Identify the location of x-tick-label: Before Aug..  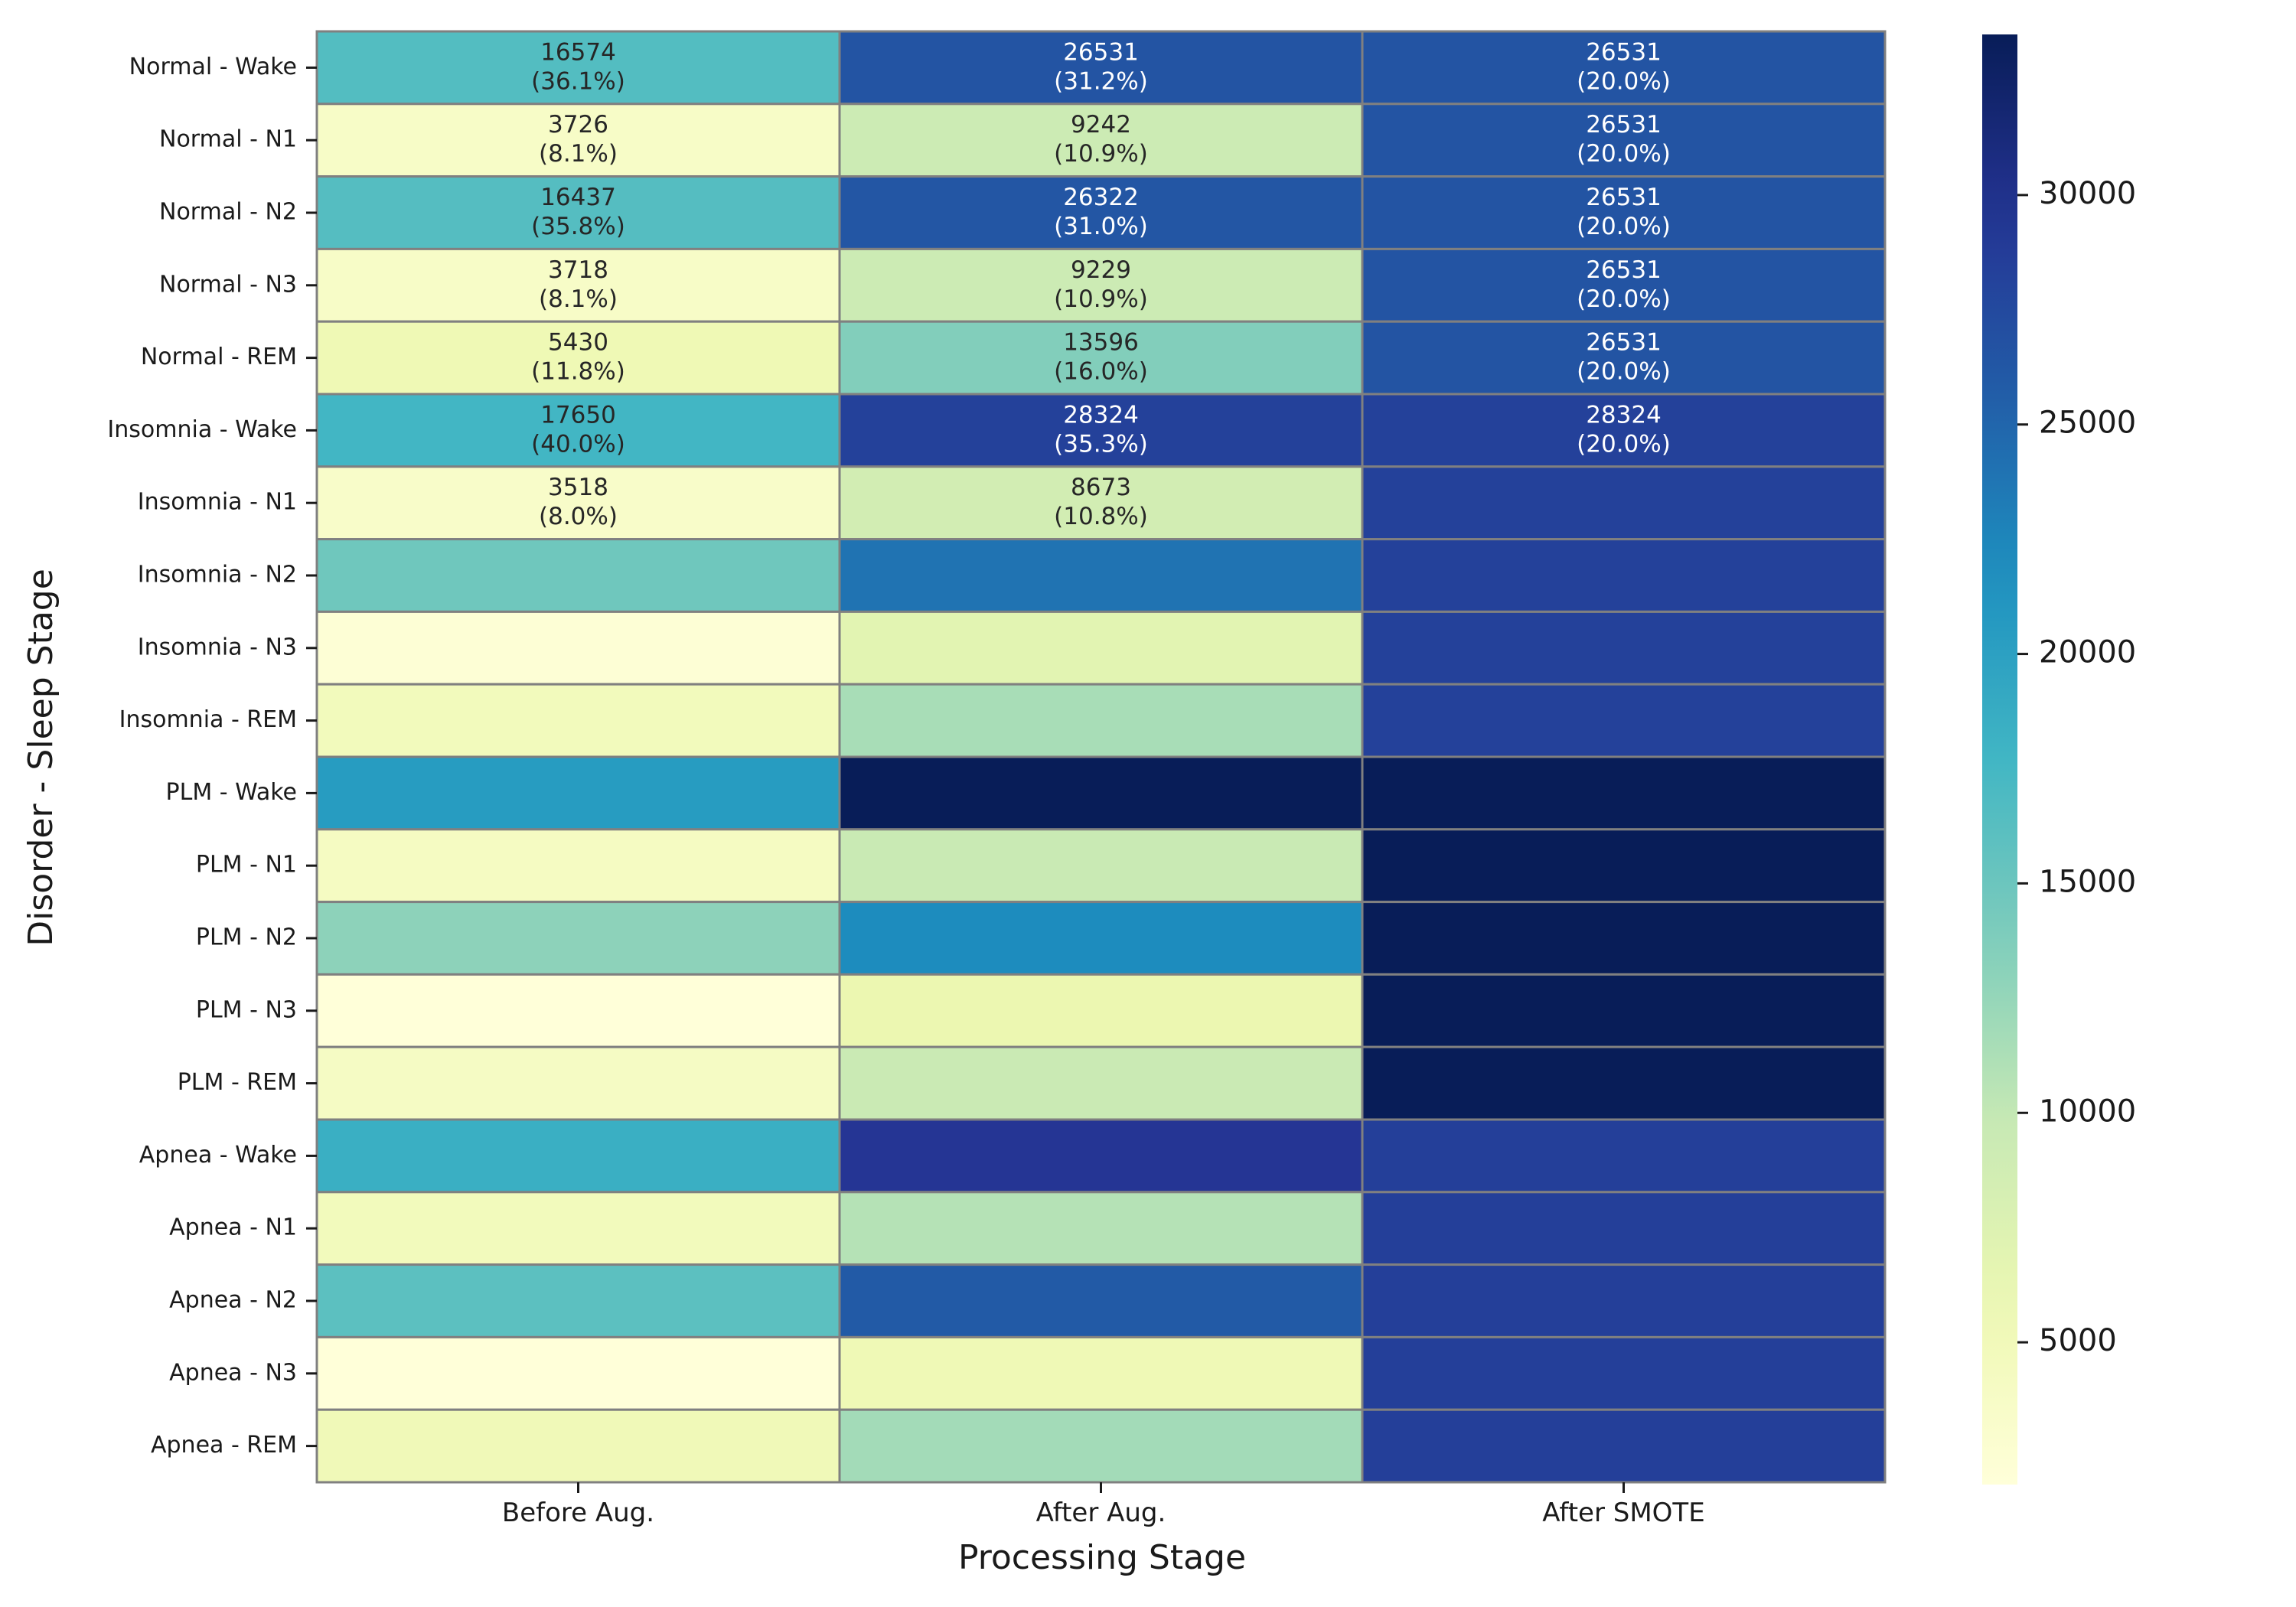
(578, 1513).